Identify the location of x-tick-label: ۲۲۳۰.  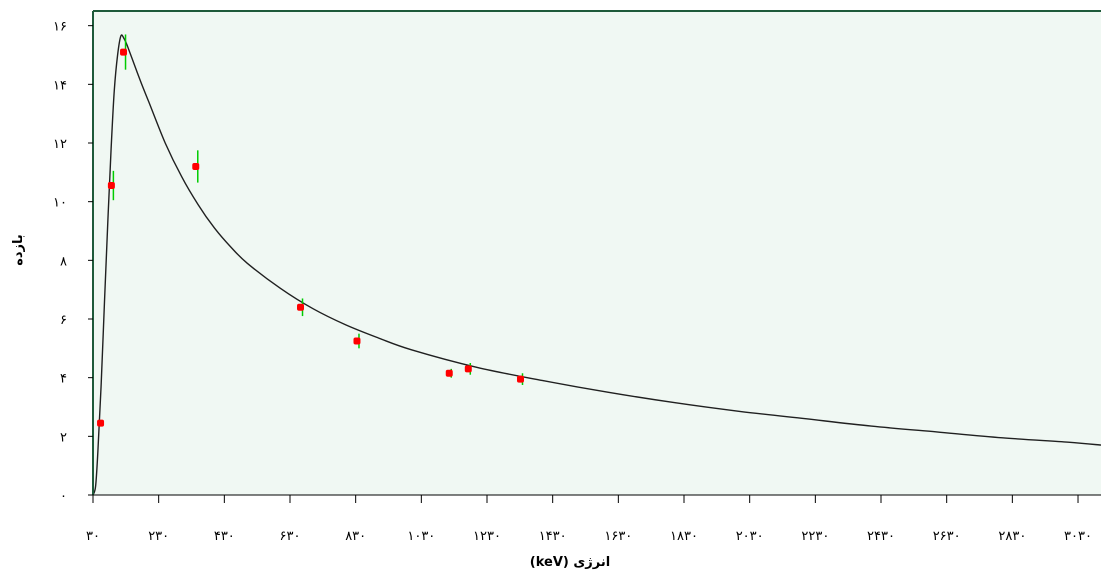
(815, 536).